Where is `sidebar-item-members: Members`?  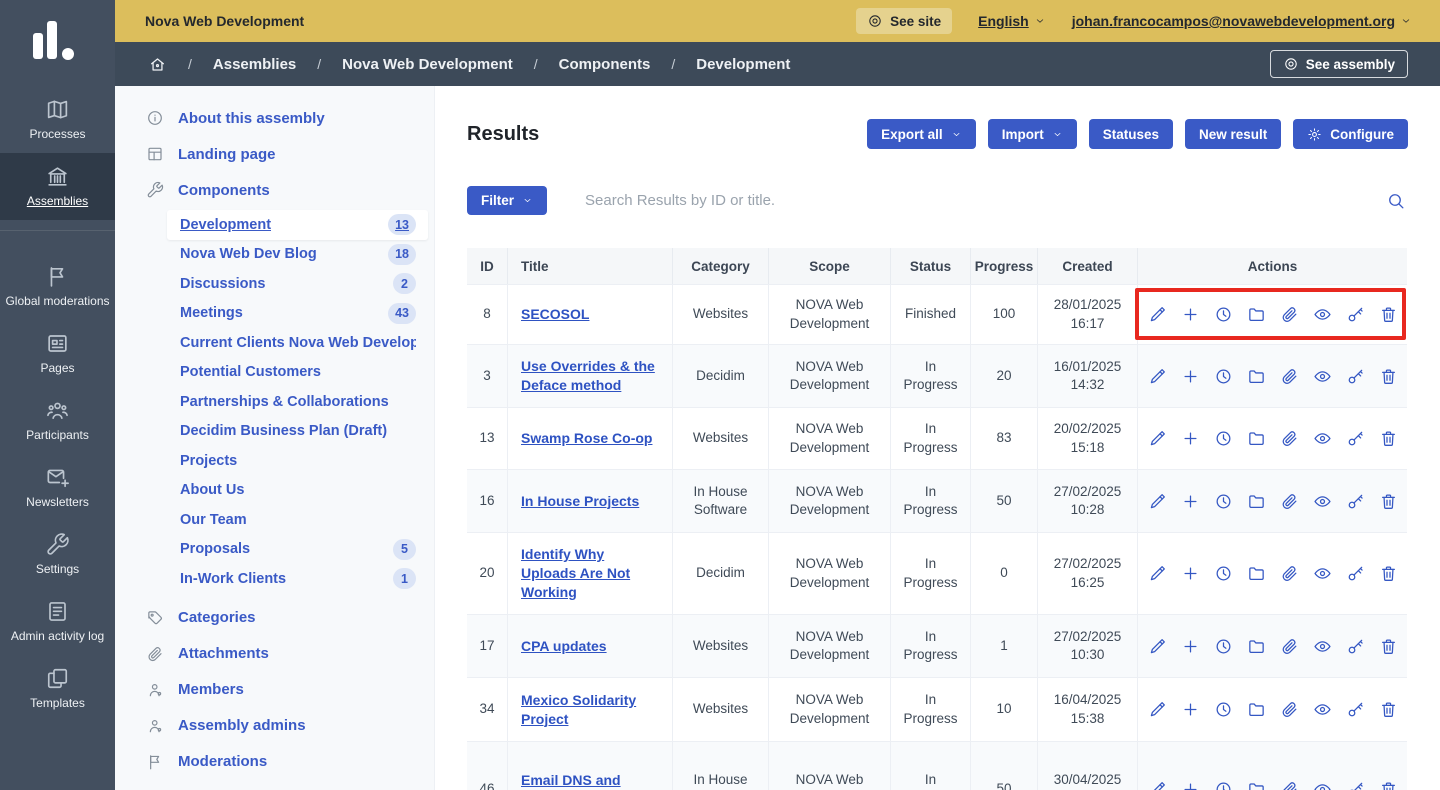 sidebar-item-members: Members is located at coordinates (274, 690).